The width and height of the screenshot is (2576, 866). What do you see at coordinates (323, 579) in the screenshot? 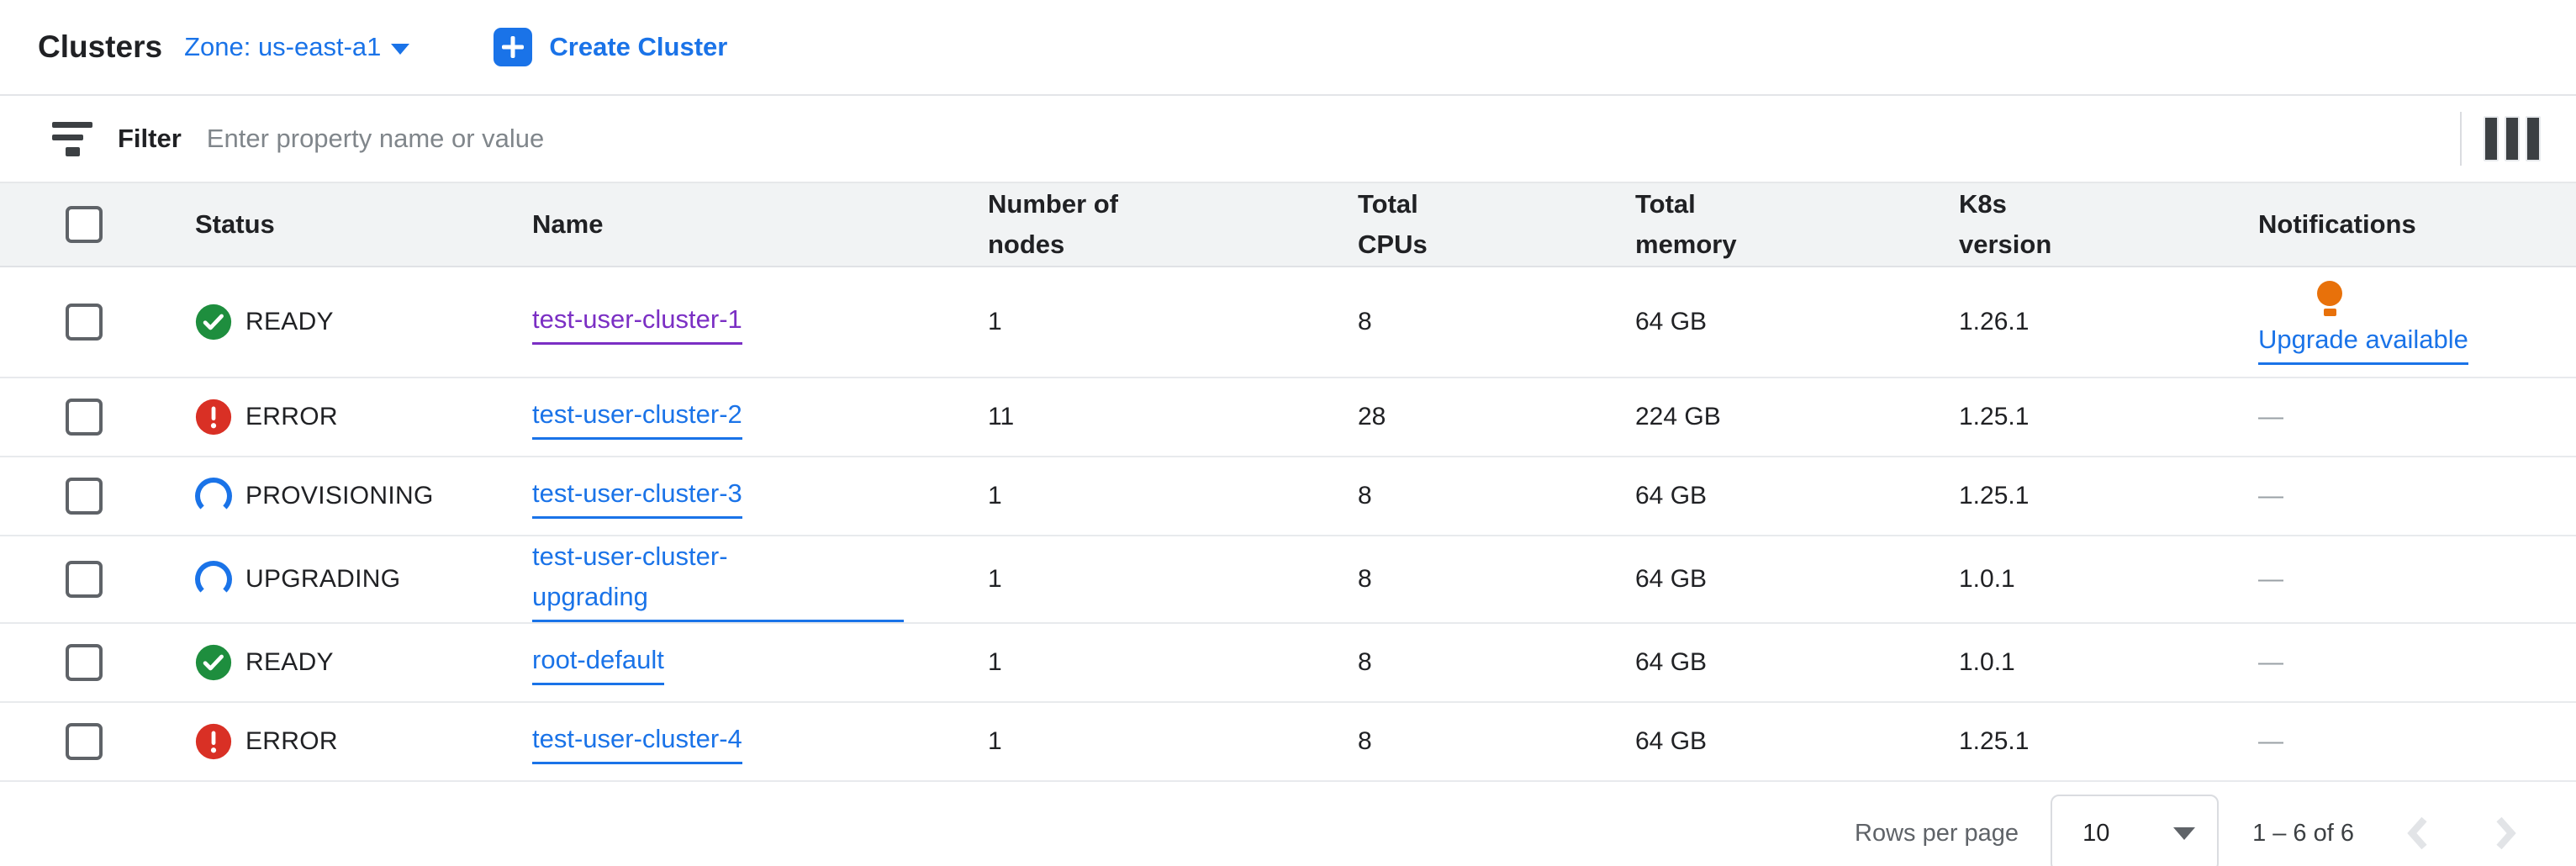
I see `status-label: UPGRADING` at bounding box center [323, 579].